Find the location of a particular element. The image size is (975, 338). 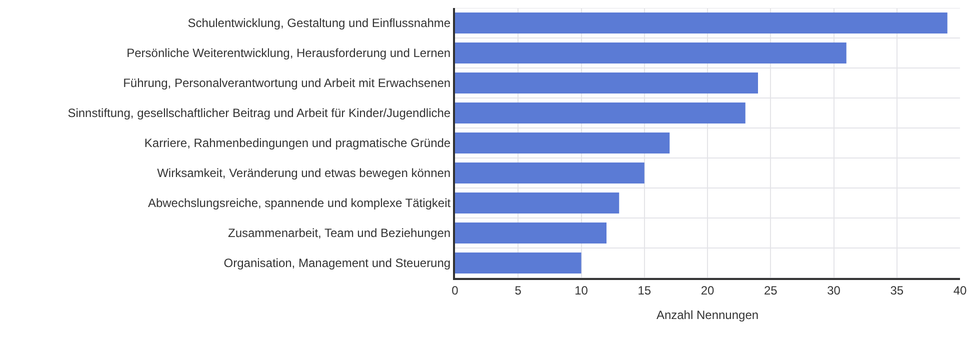

y-tick-label: Zusammenarbeit, Team und Beziehungen is located at coordinates (339, 233).